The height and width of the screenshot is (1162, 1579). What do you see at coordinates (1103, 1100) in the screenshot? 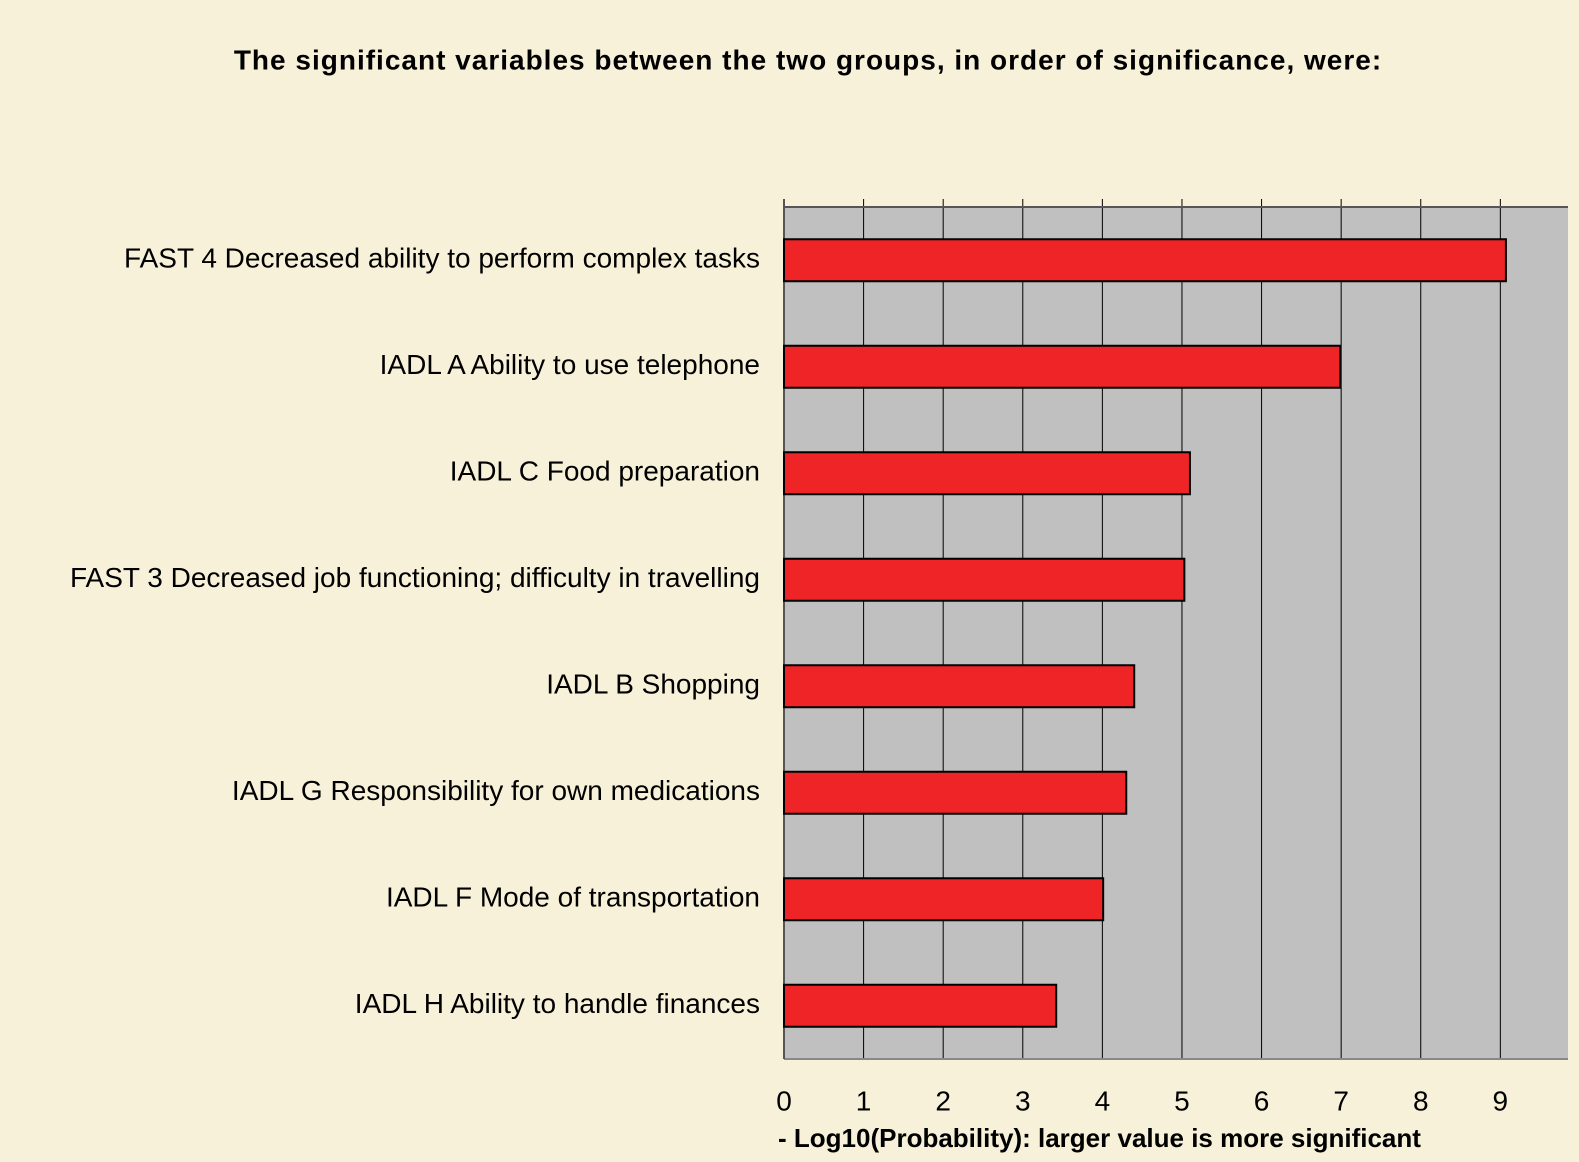
I see `x-tick-label: 4` at bounding box center [1103, 1100].